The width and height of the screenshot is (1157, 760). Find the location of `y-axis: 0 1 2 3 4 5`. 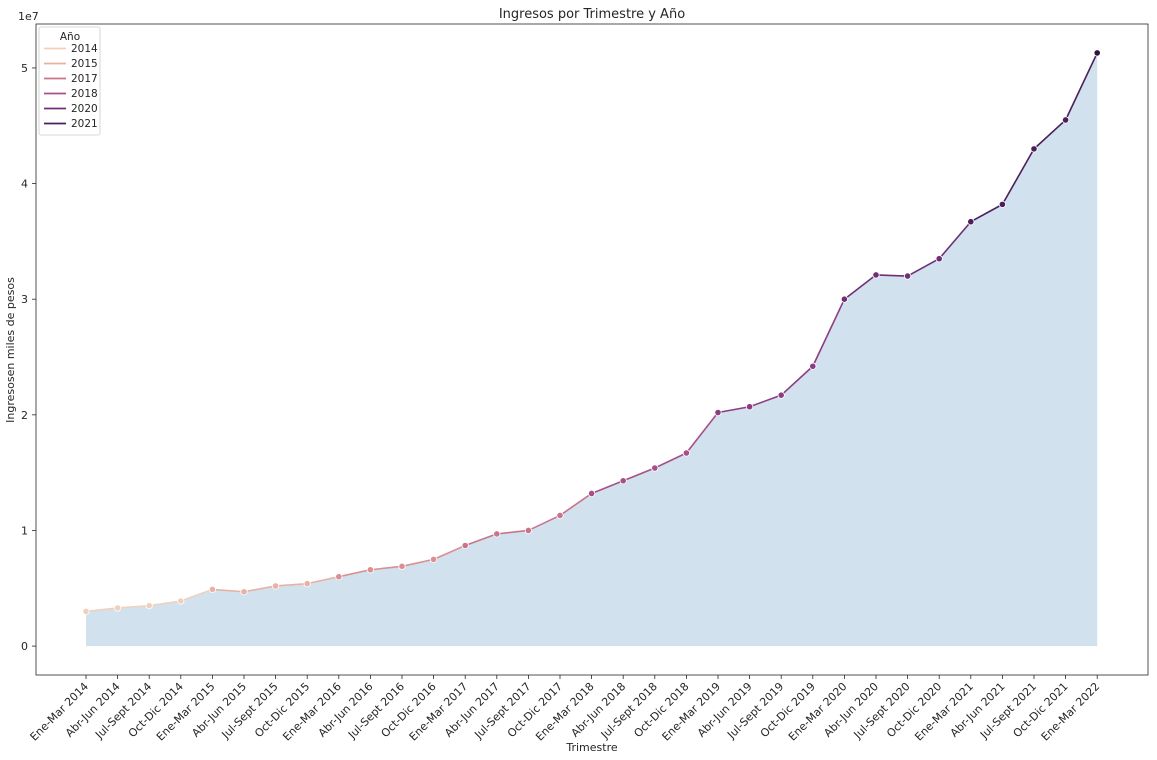

y-axis: 0 1 2 3 4 5 is located at coordinates (28, 357).